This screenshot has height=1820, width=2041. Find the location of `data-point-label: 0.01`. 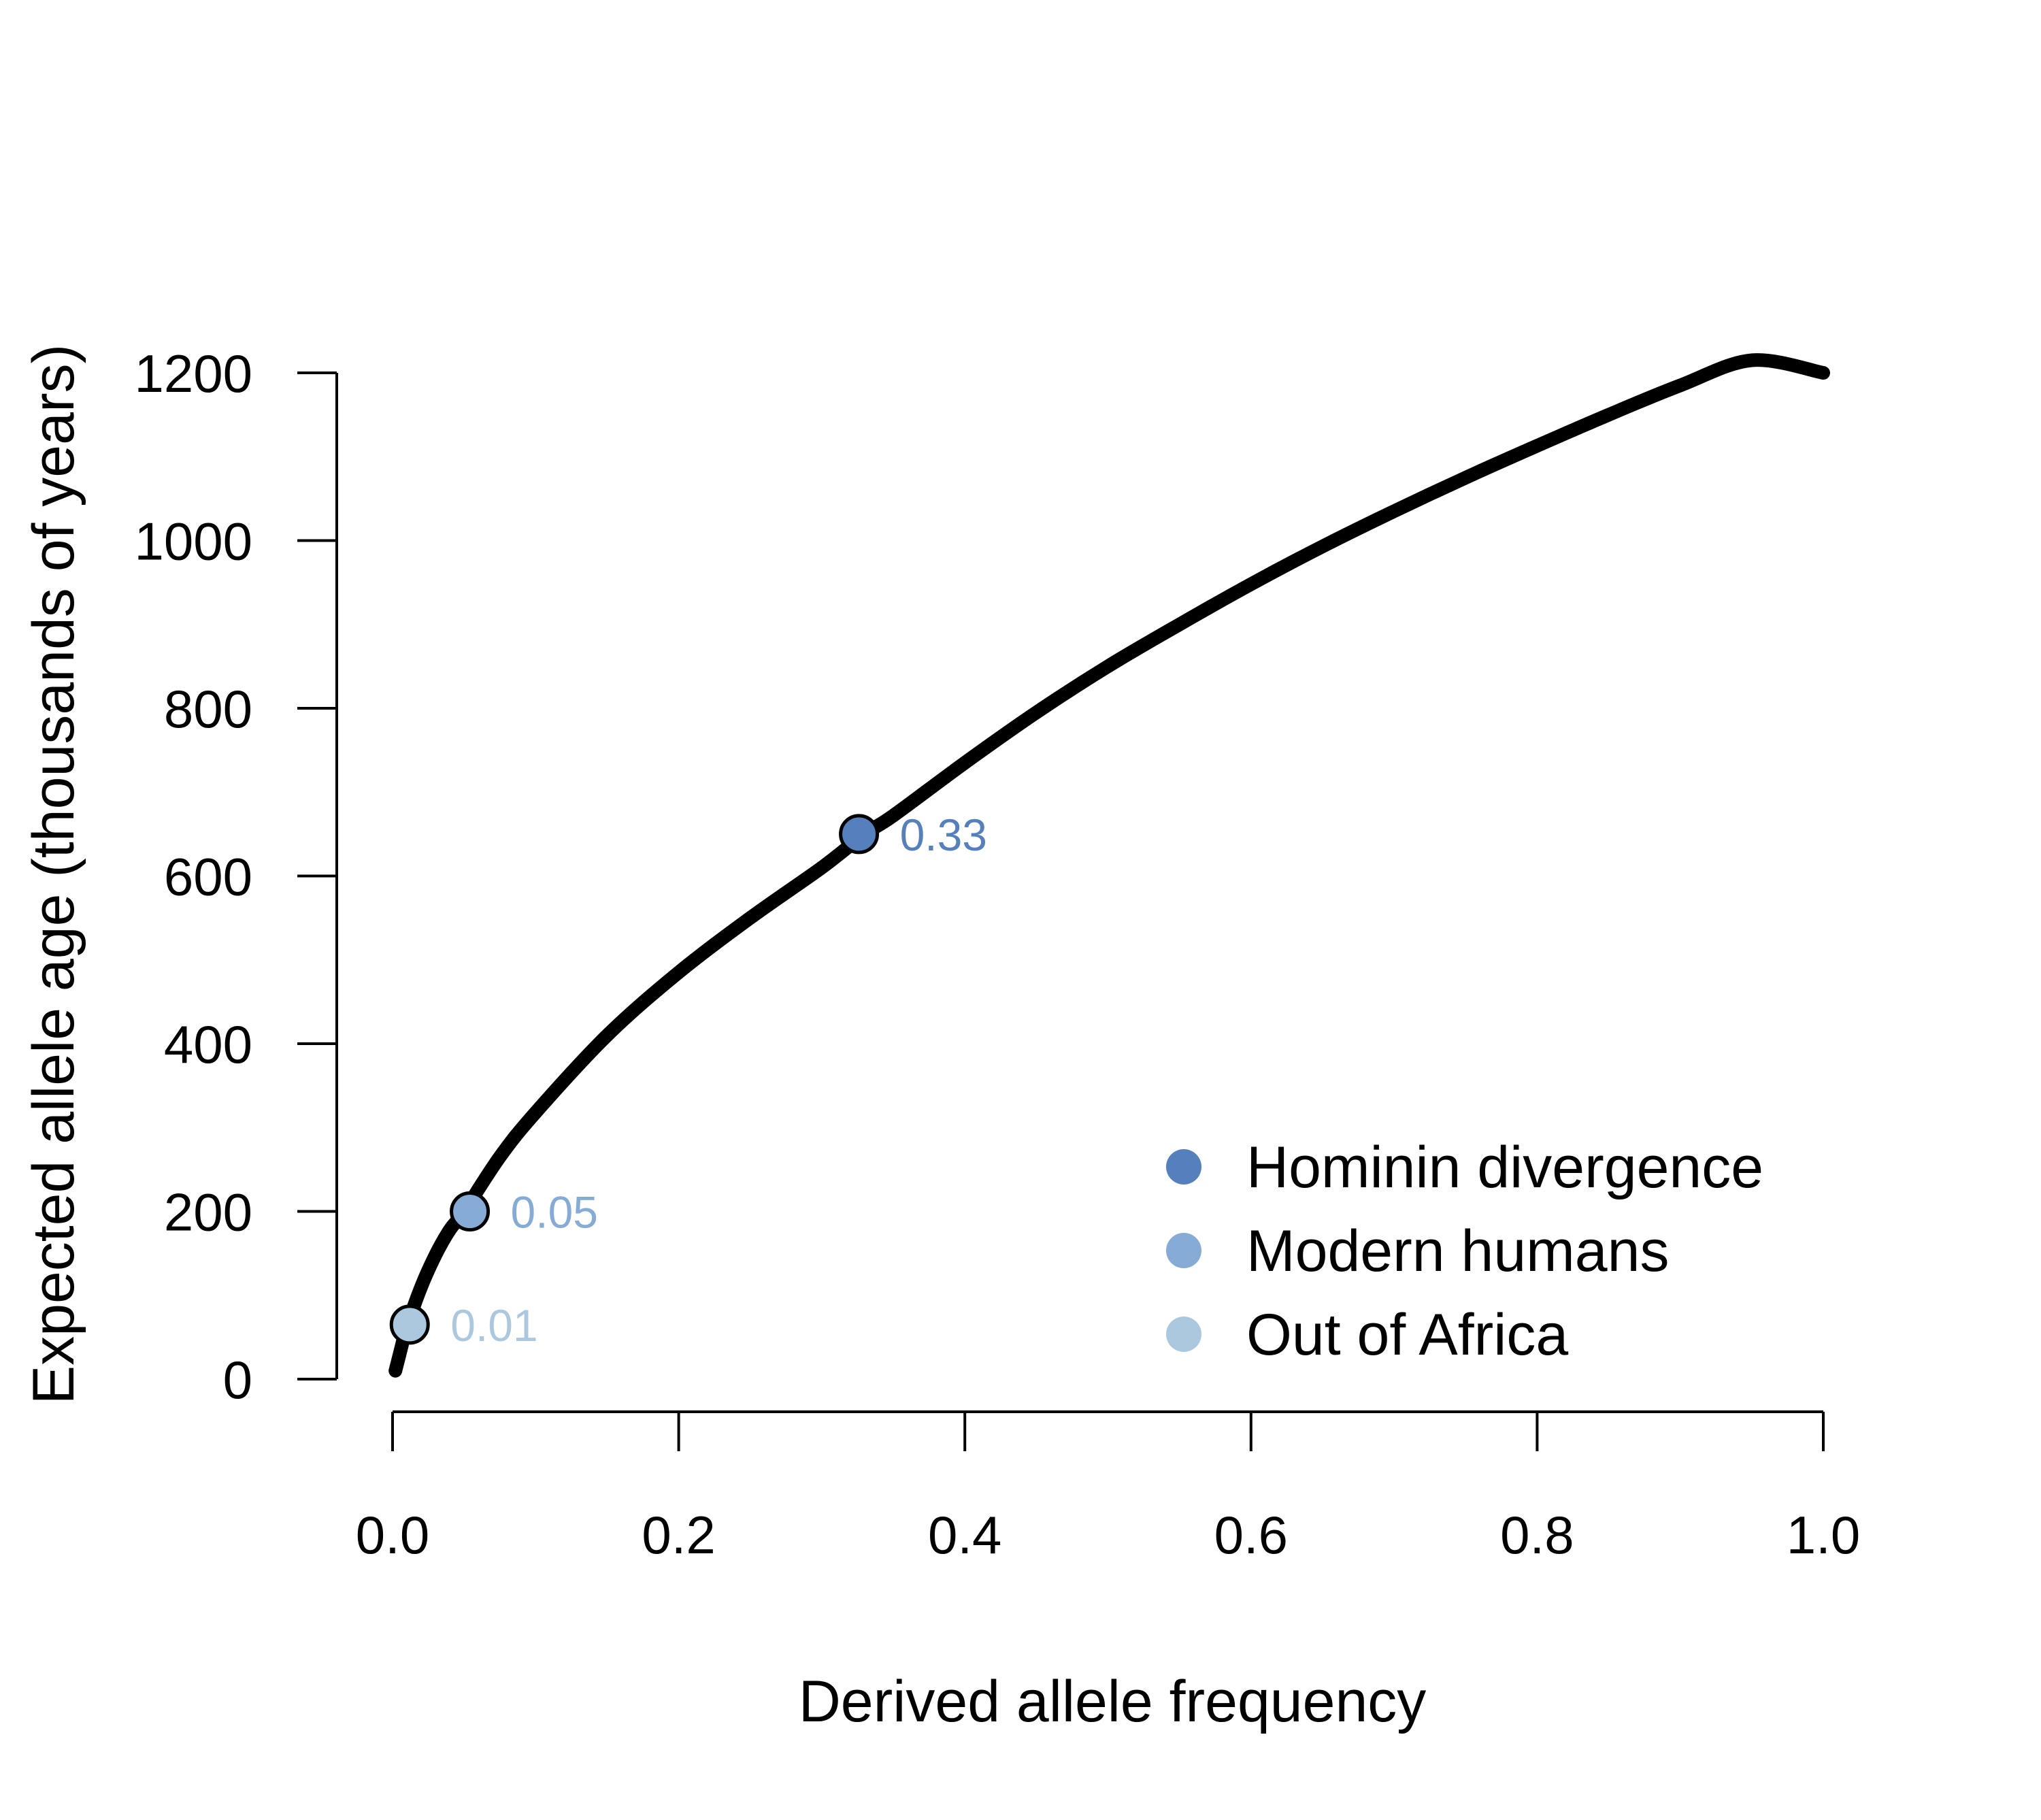

data-point-label: 0.01 is located at coordinates (493, 1326).